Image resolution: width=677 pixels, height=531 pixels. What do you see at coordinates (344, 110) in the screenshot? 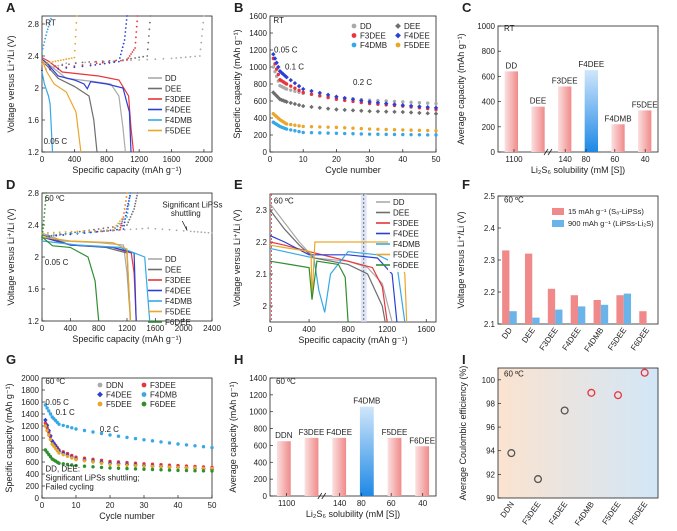
I see `data-point-DEE` at bounding box center [344, 110].